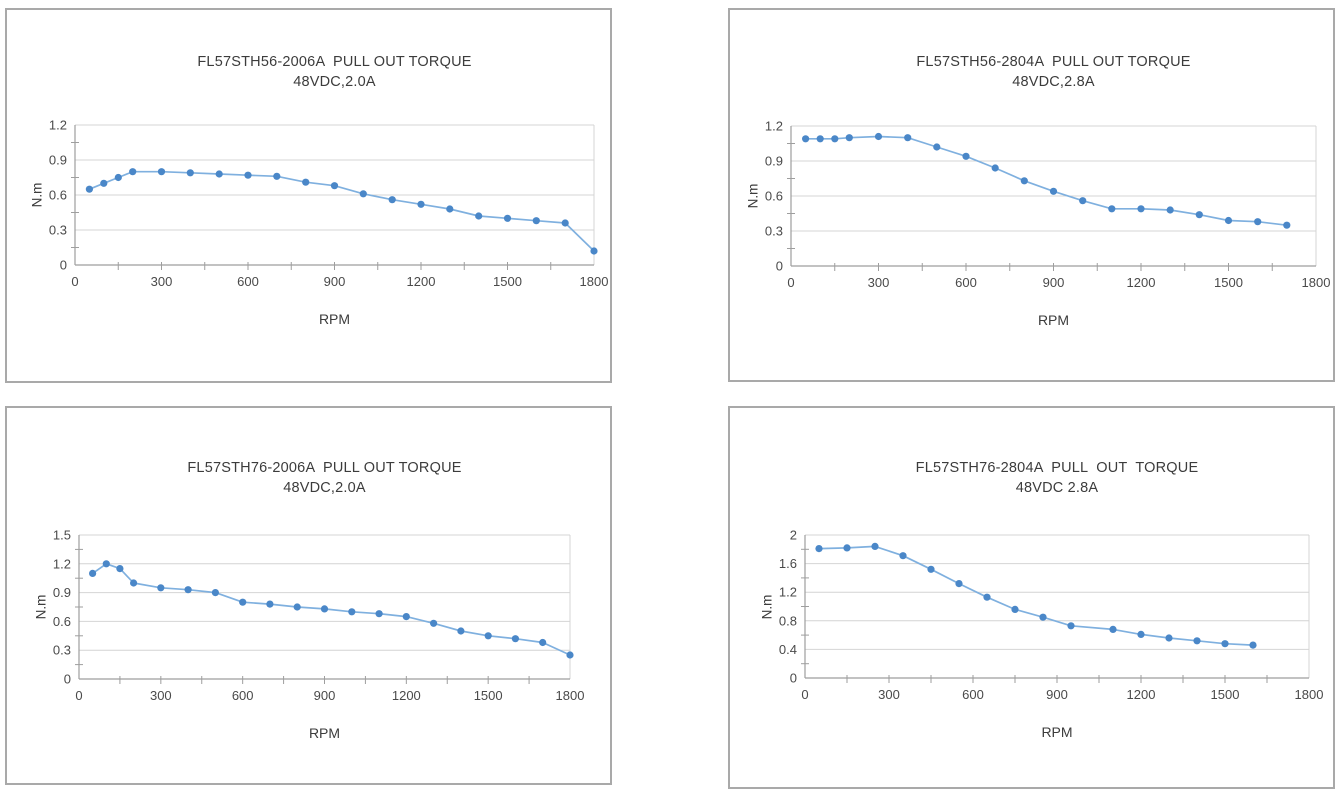  What do you see at coordinates (788, 649) in the screenshot?
I see `y-tick-label: 0.4` at bounding box center [788, 649].